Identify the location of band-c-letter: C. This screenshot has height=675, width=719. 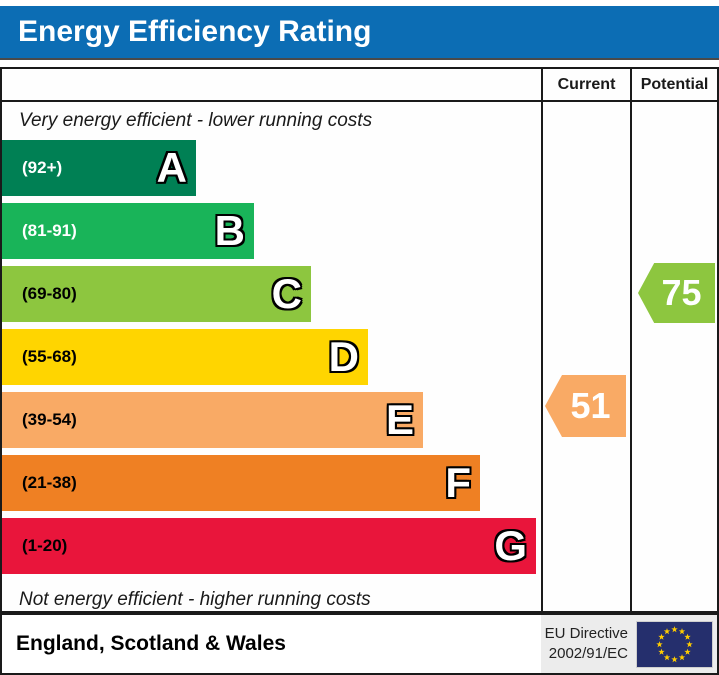
(286, 293).